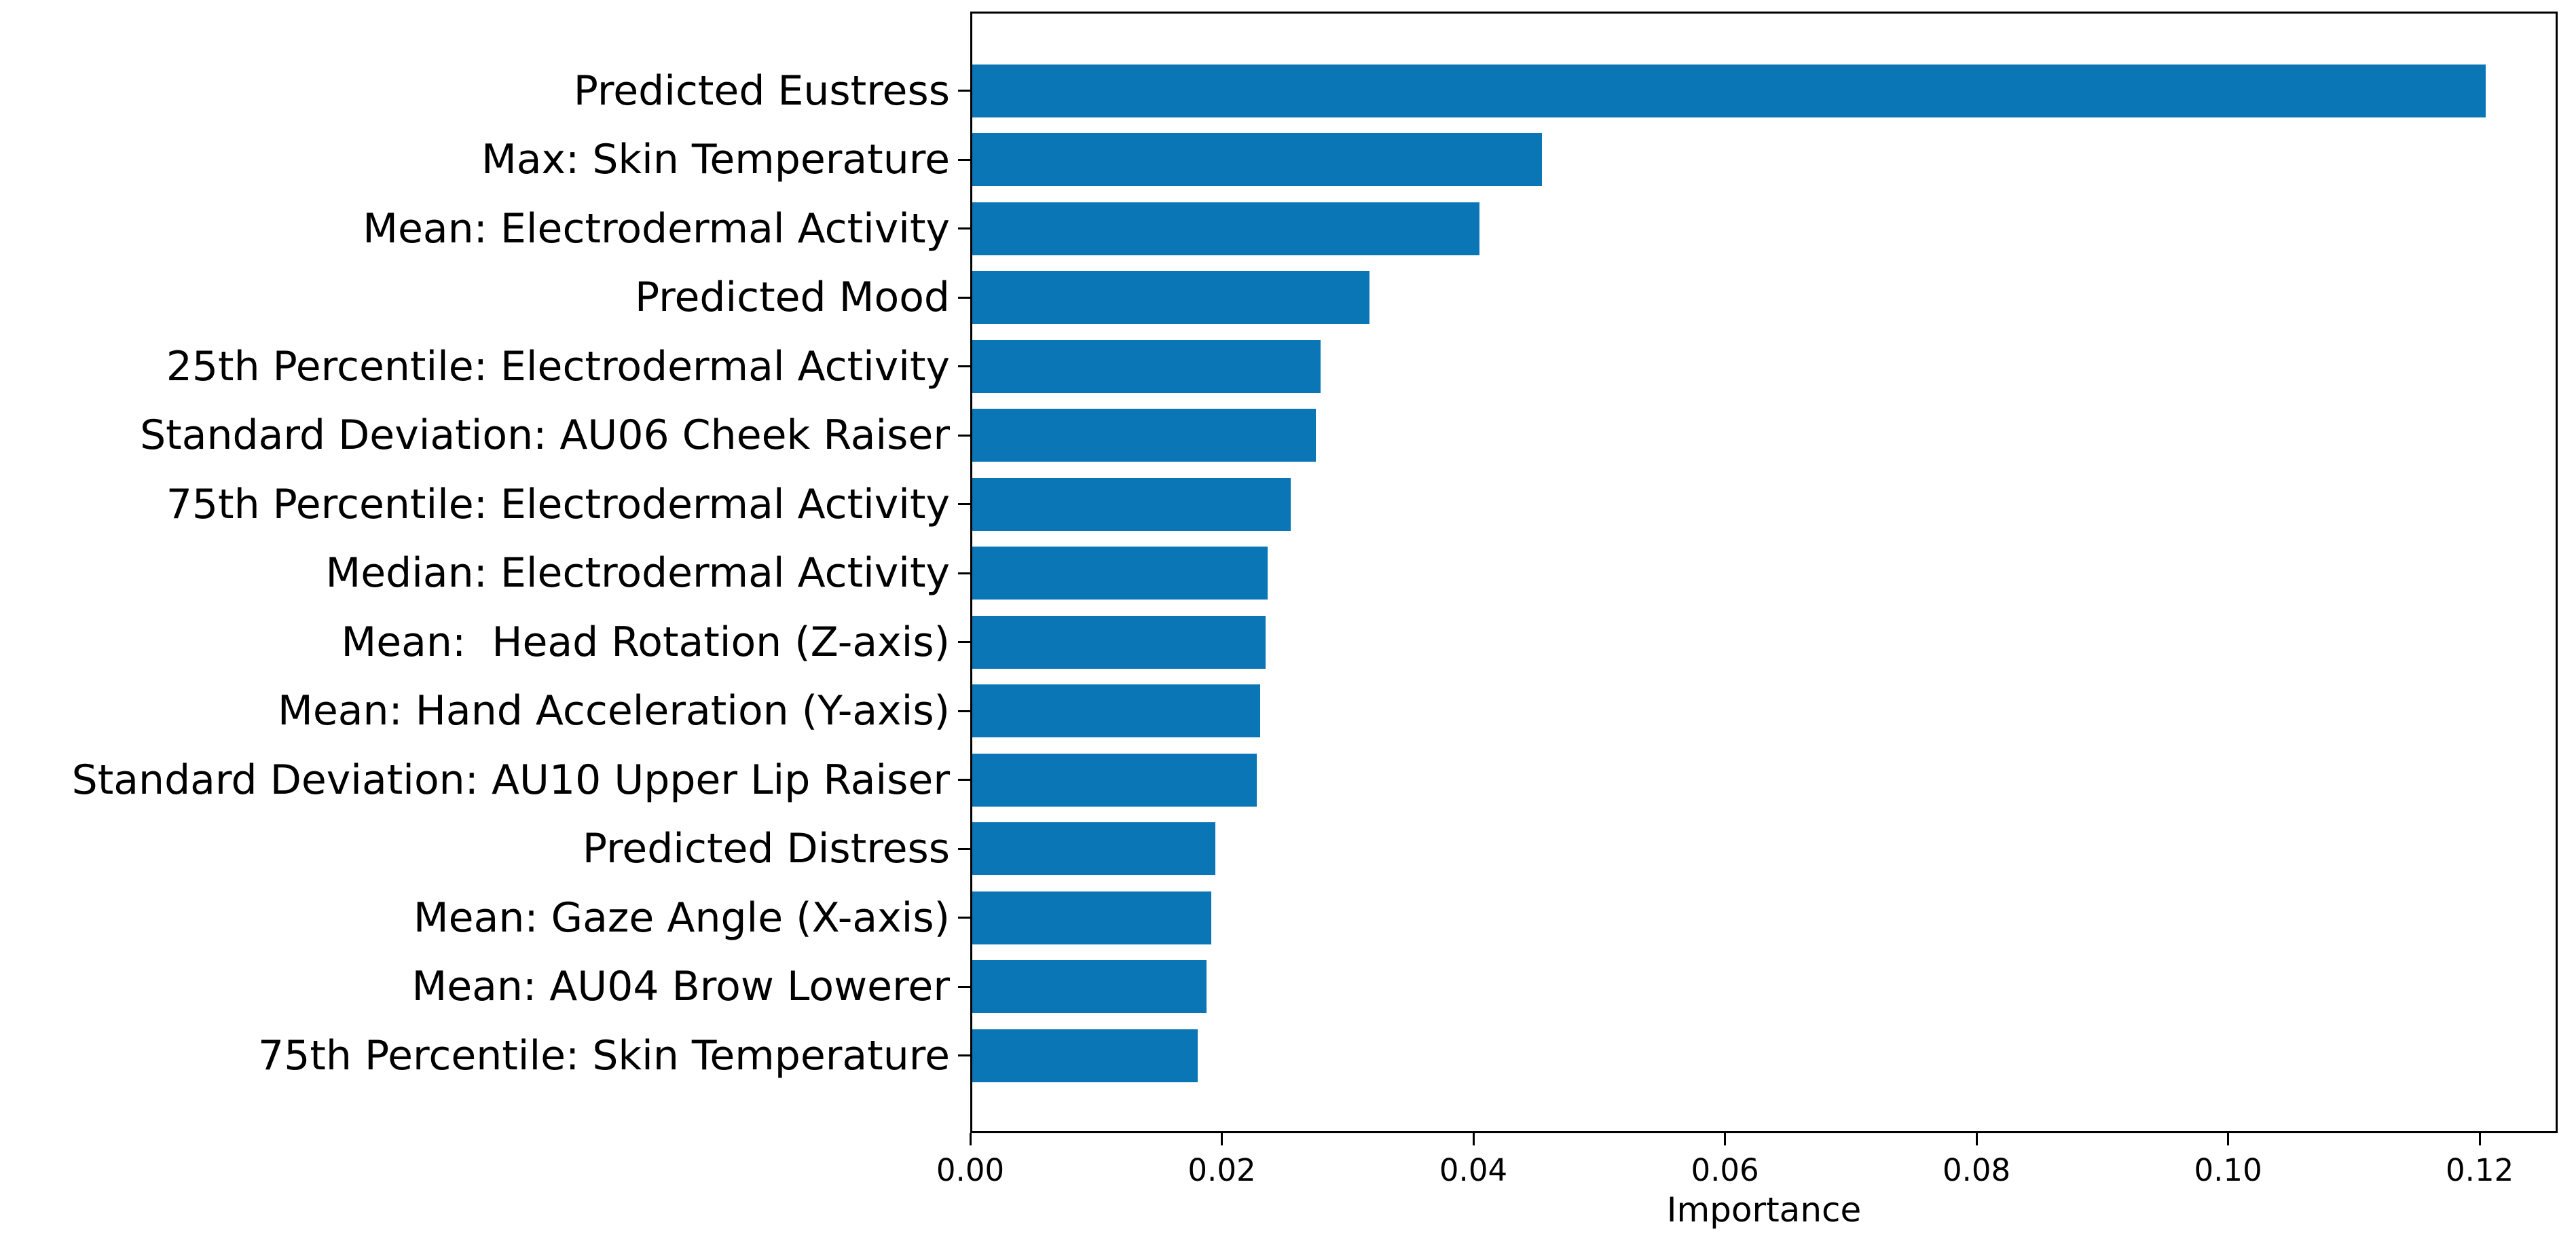  Describe the element at coordinates (637, 573) in the screenshot. I see `y-tick-label: Median: Electrodermal Activity` at that location.